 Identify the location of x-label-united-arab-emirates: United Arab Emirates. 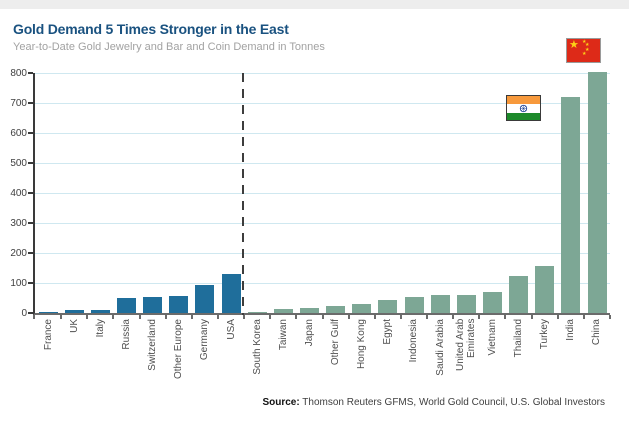
(466, 359).